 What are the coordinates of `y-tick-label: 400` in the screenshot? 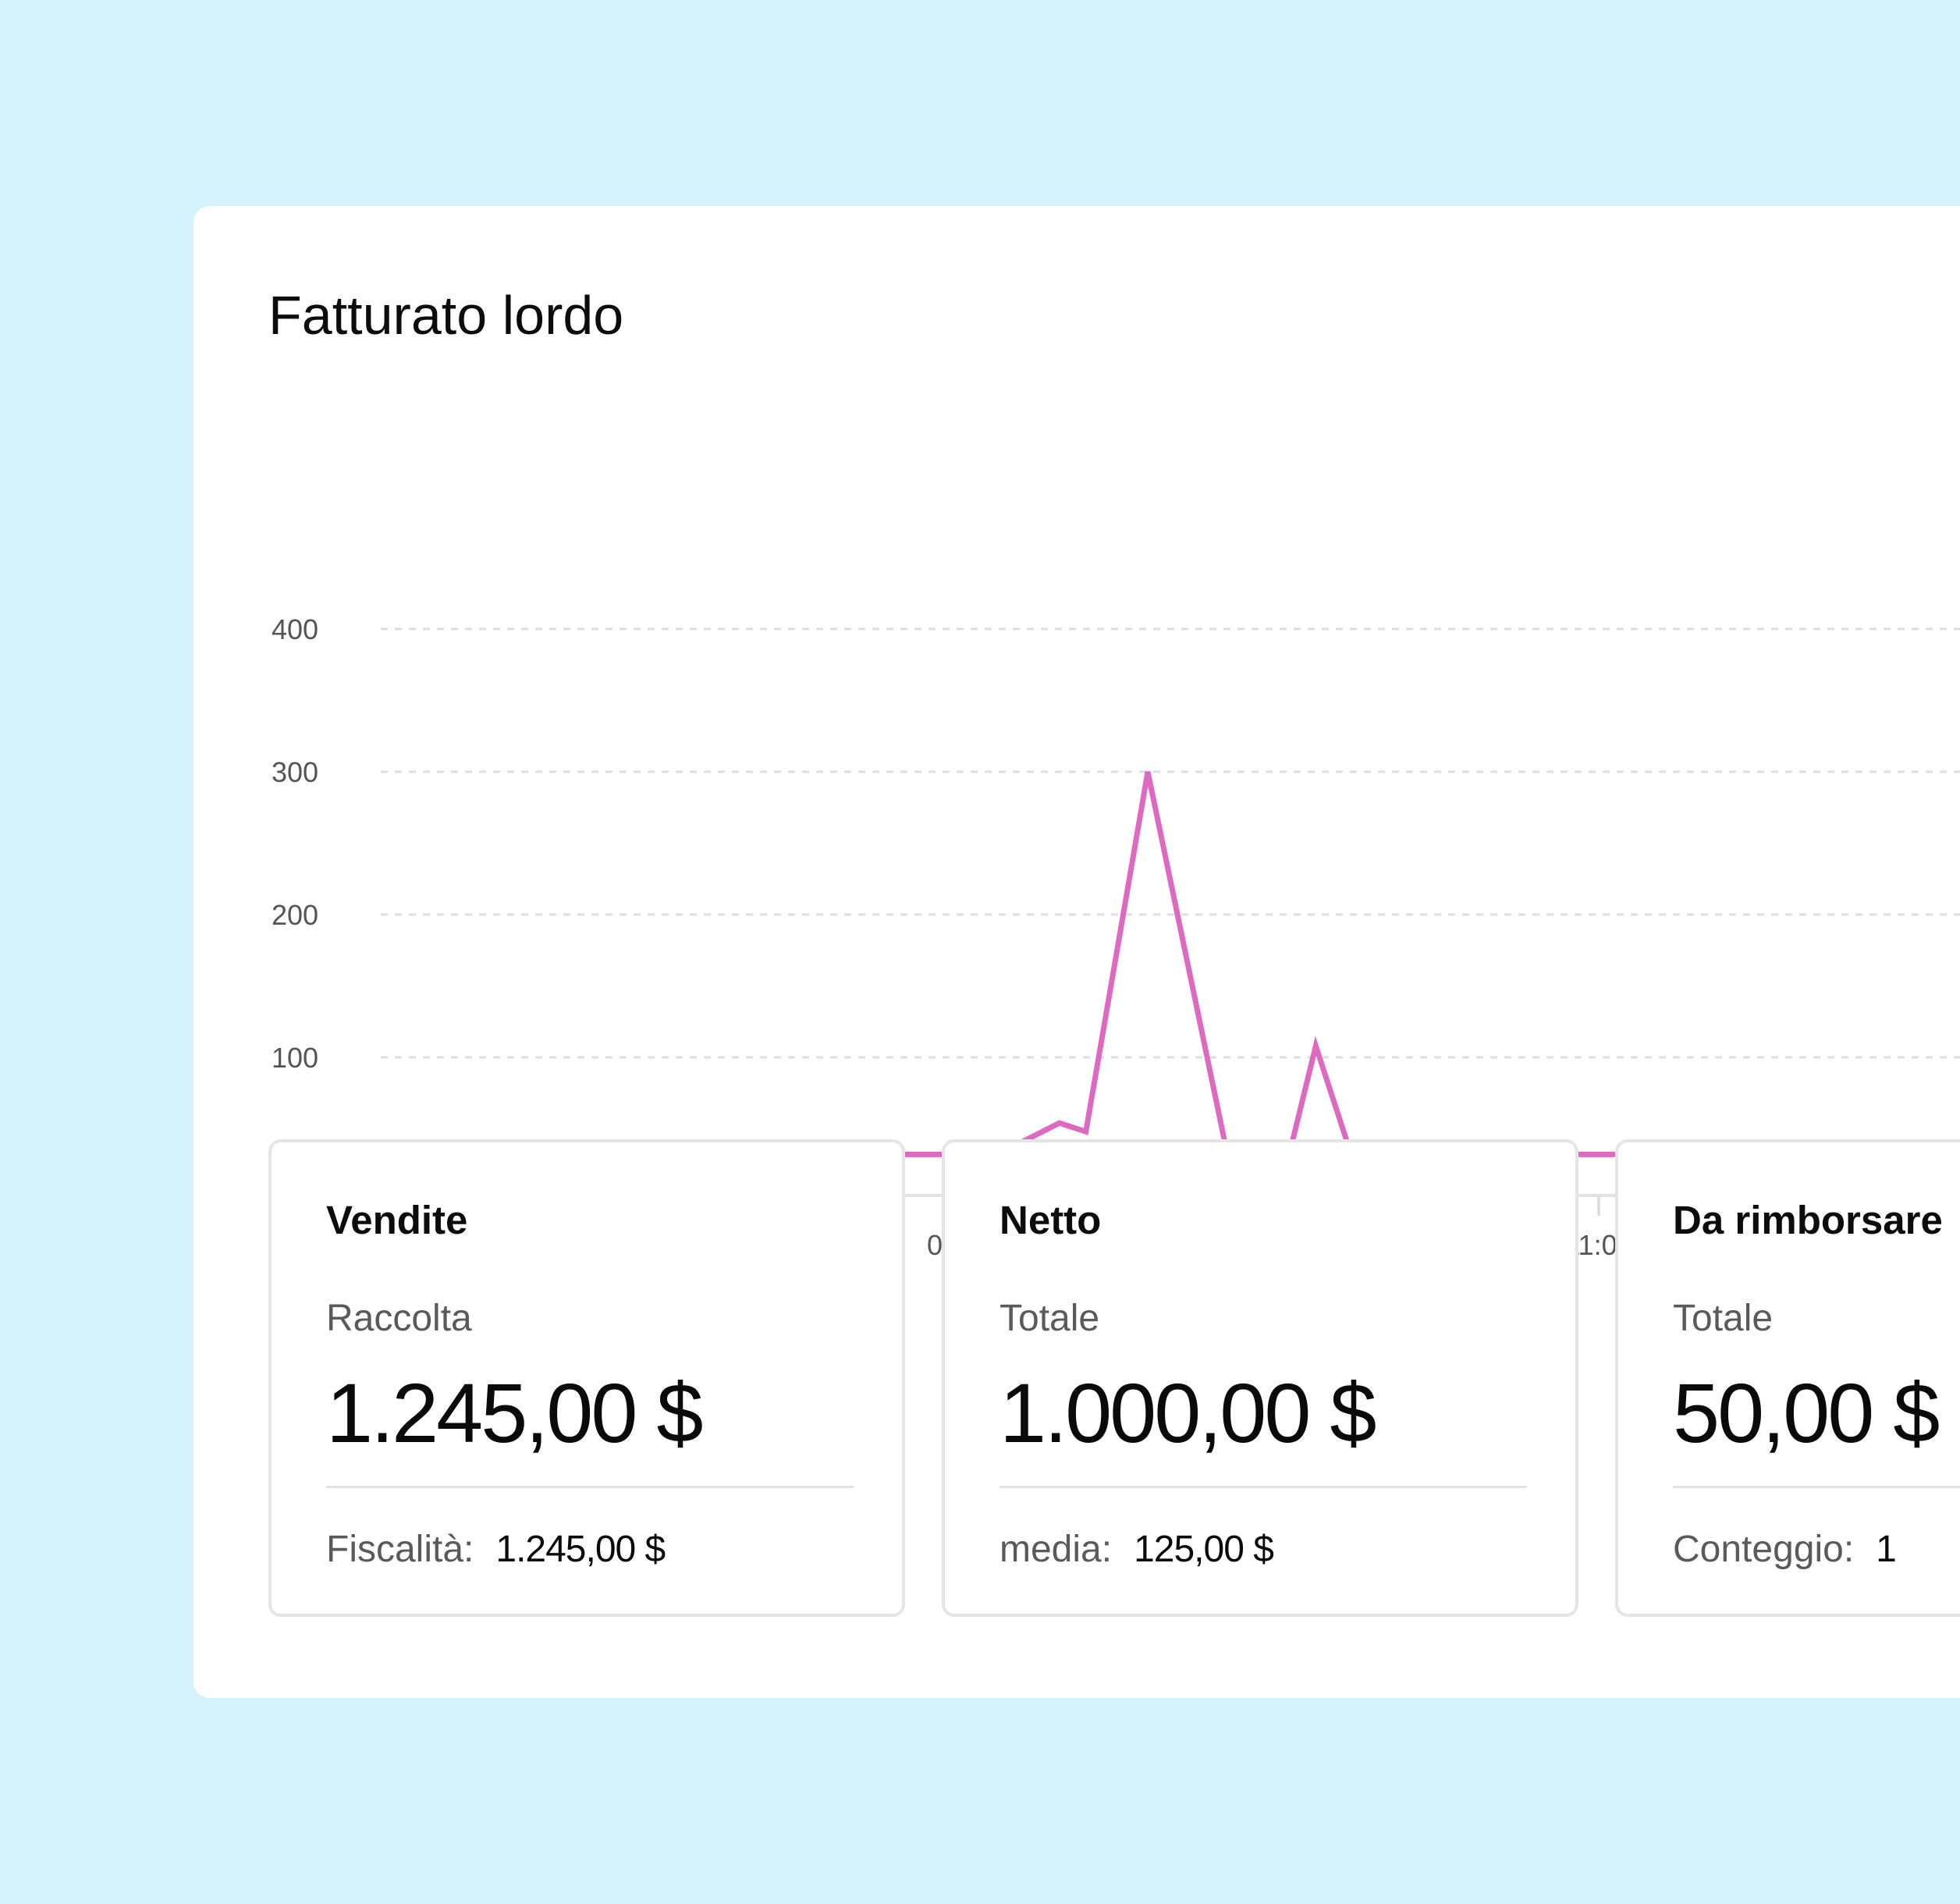 It's located at (295, 629).